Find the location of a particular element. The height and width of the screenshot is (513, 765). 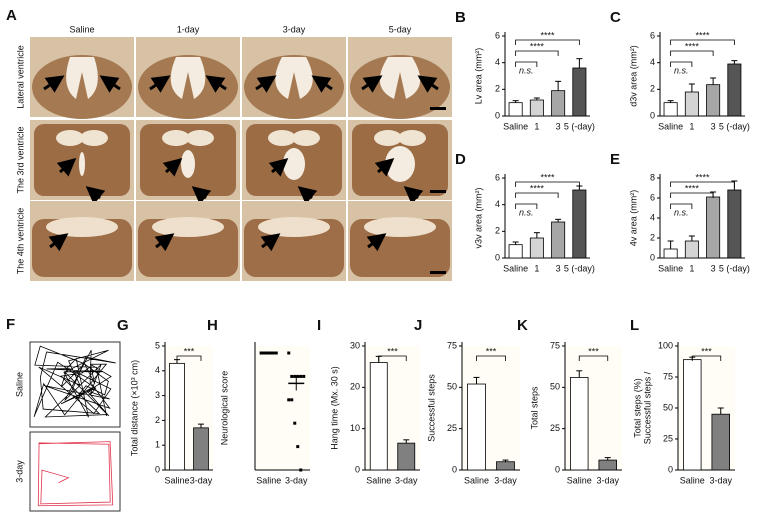

panel-label: C is located at coordinates (615, 17).